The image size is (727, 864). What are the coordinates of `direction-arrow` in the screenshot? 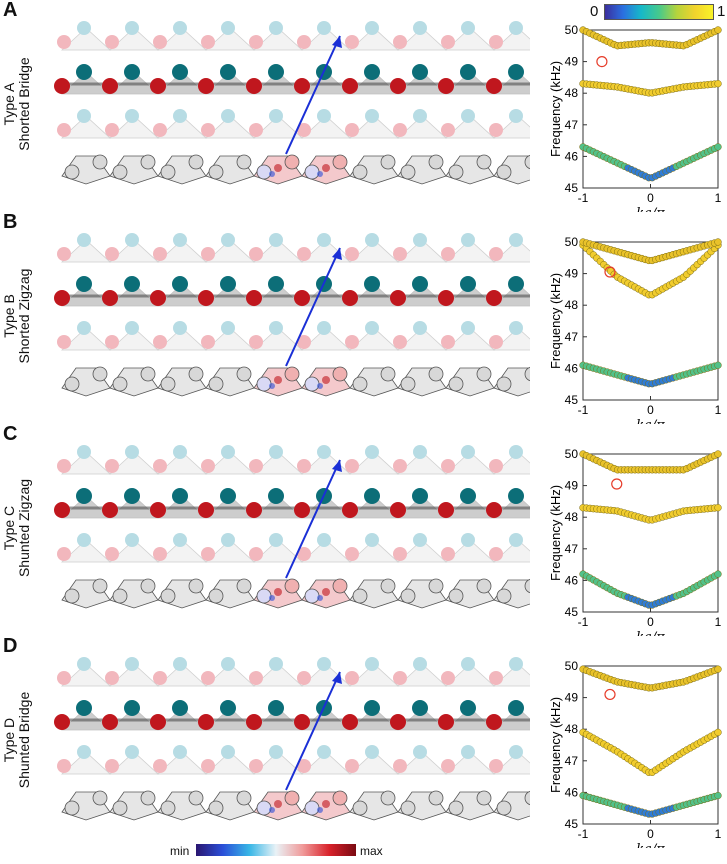 It's located at (313, 95).